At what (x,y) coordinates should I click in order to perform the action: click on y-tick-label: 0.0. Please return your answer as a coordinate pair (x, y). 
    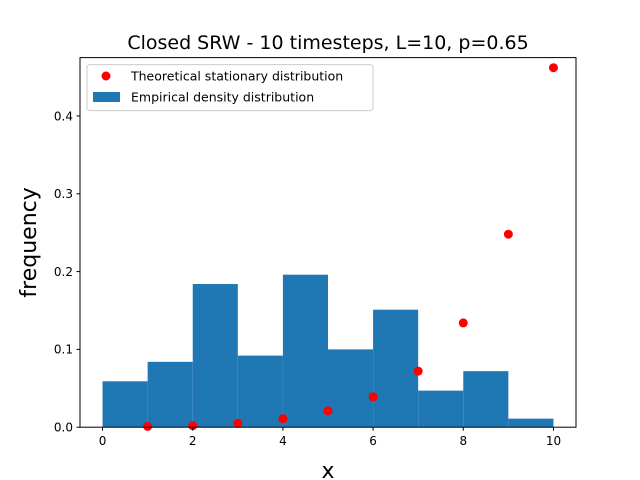
    Looking at the image, I should click on (63, 428).